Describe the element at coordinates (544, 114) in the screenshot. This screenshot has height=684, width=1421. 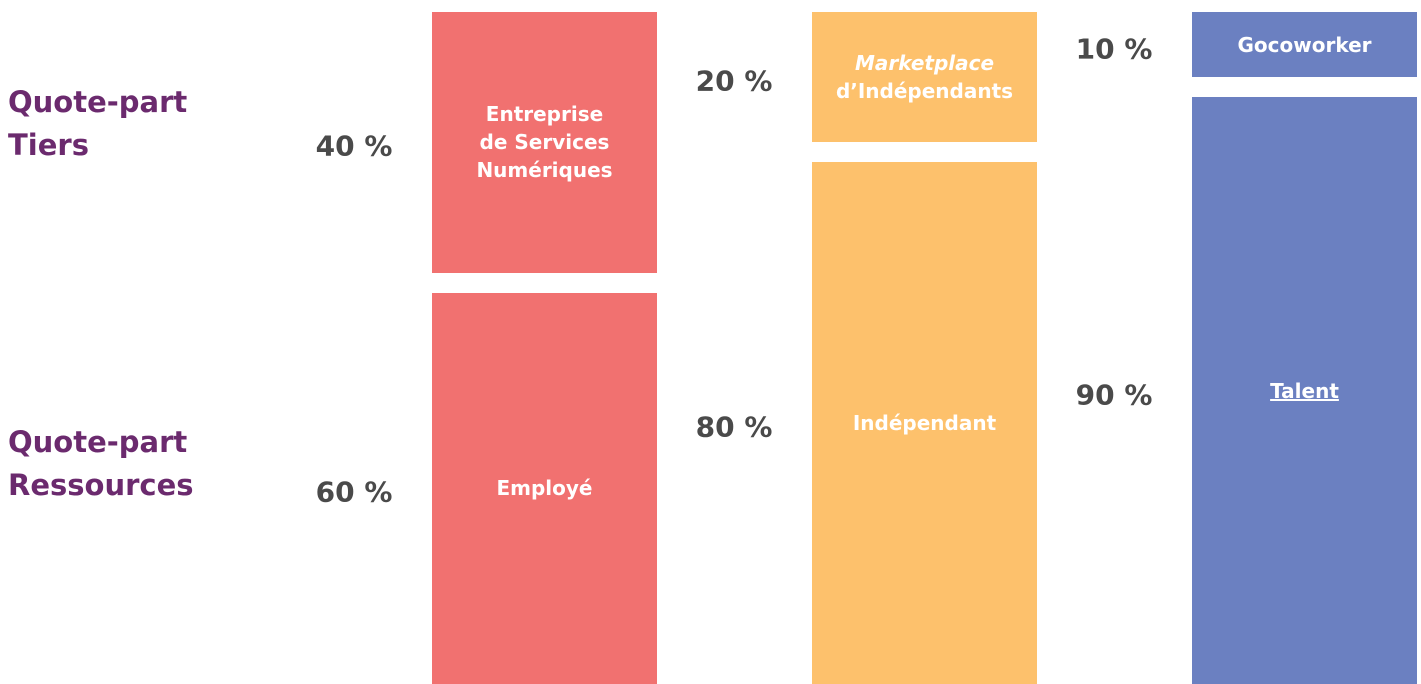
I see `segment-label: Entreprise` at that location.